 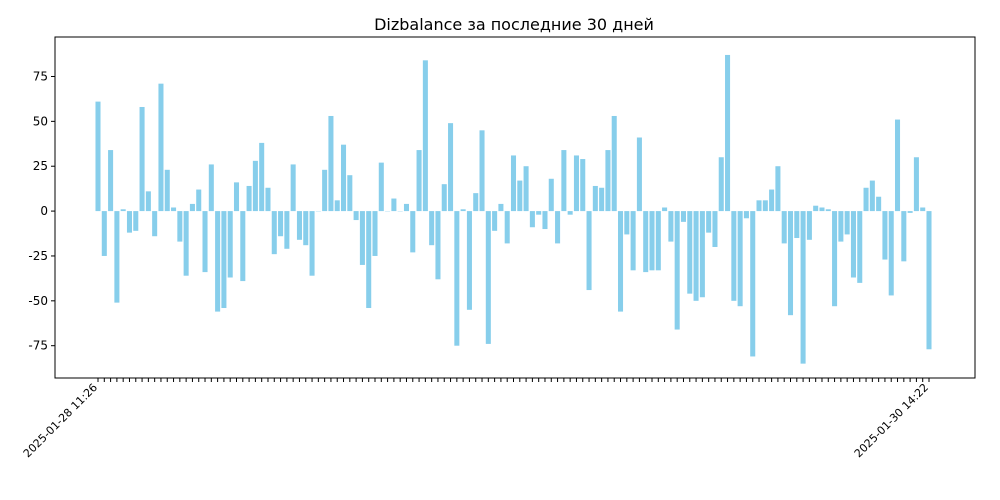 What do you see at coordinates (514, 24) in the screenshot?
I see `chart-title: Dizbalance за последние 30 дней` at bounding box center [514, 24].